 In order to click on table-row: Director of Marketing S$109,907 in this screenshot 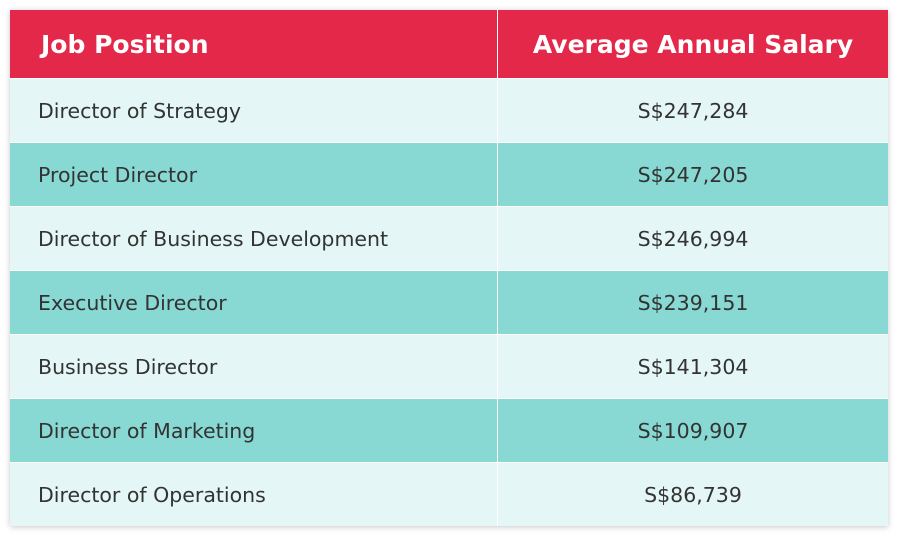, I will do `click(449, 430)`.